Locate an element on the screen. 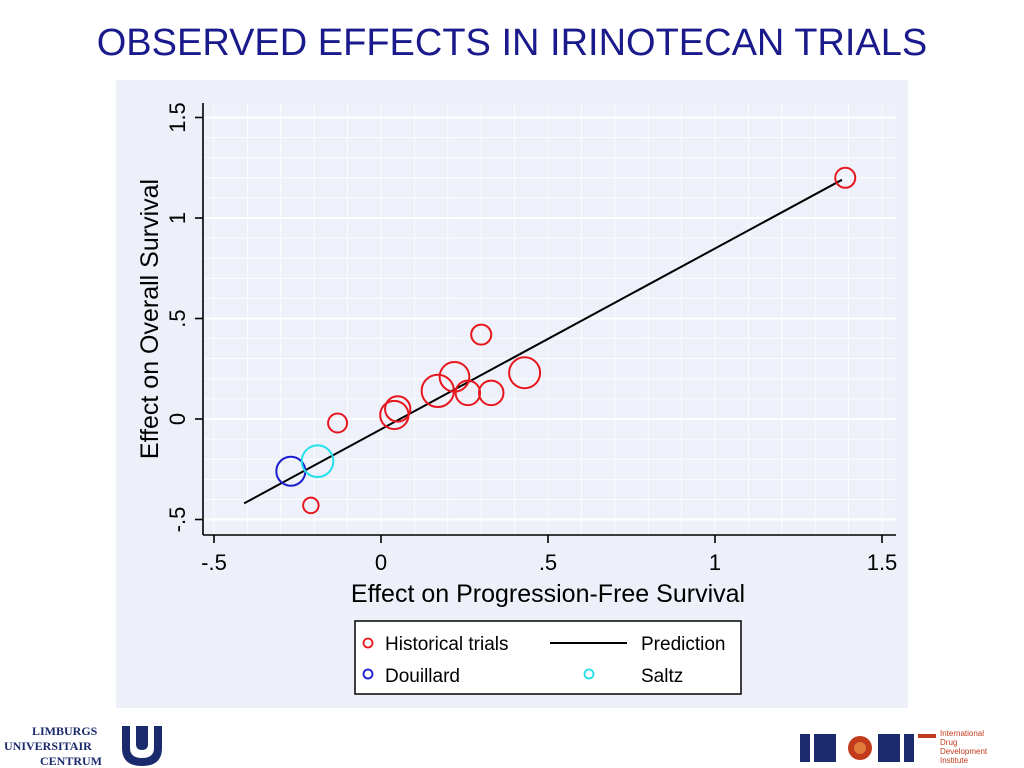 This screenshot has width=1024, height=768. legend-marker-saltz is located at coordinates (589, 674).